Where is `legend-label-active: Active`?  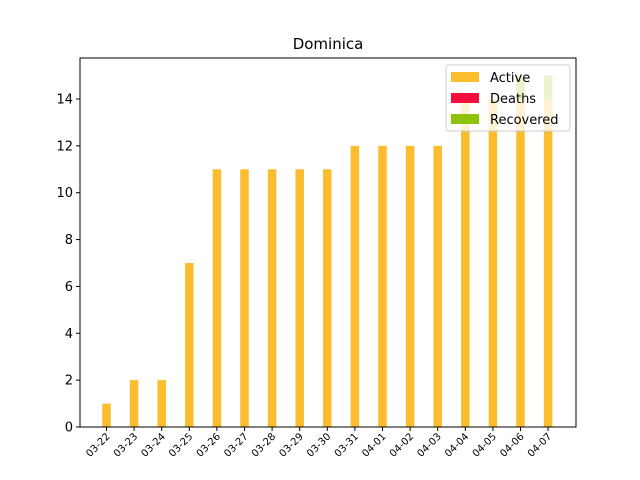
legend-label-active: Active is located at coordinates (510, 78).